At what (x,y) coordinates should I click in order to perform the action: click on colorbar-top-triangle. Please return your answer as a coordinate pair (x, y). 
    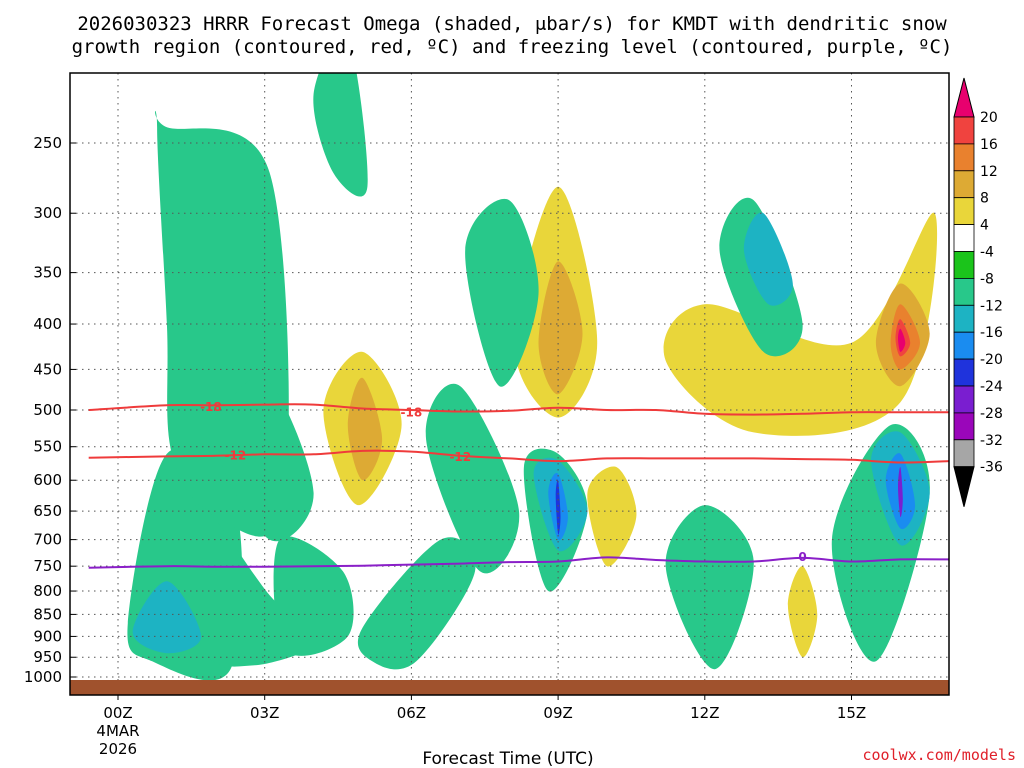
    Looking at the image, I should click on (964, 97).